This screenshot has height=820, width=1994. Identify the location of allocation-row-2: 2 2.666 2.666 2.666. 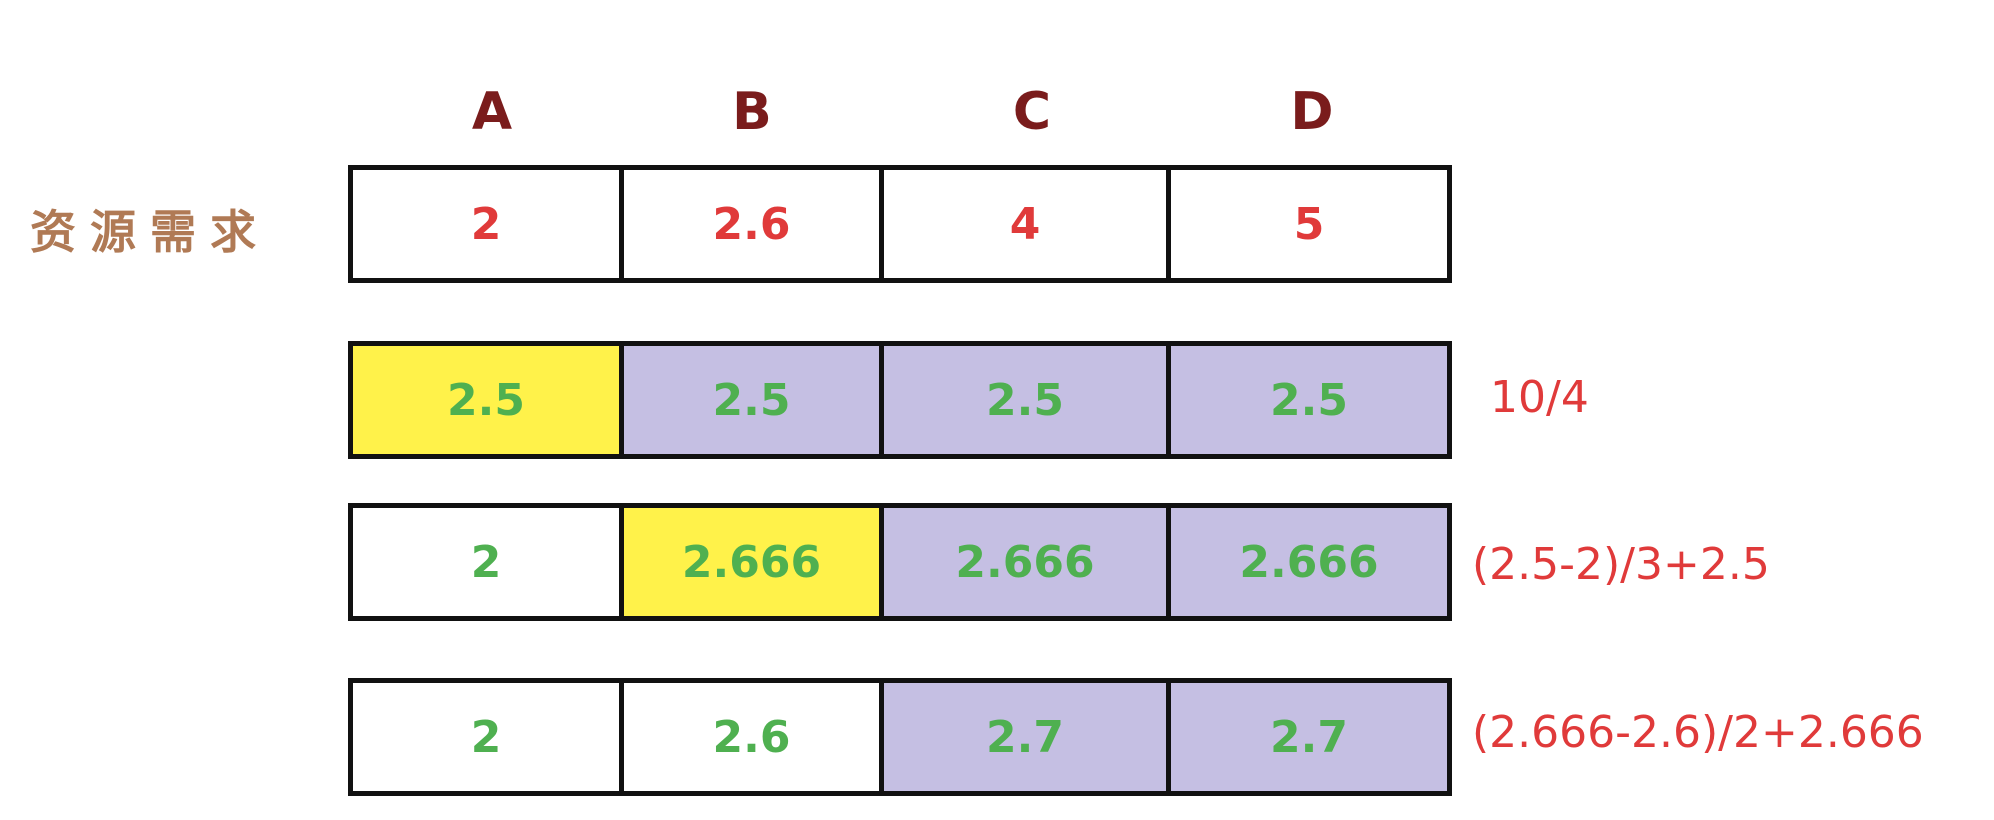
(900, 562).